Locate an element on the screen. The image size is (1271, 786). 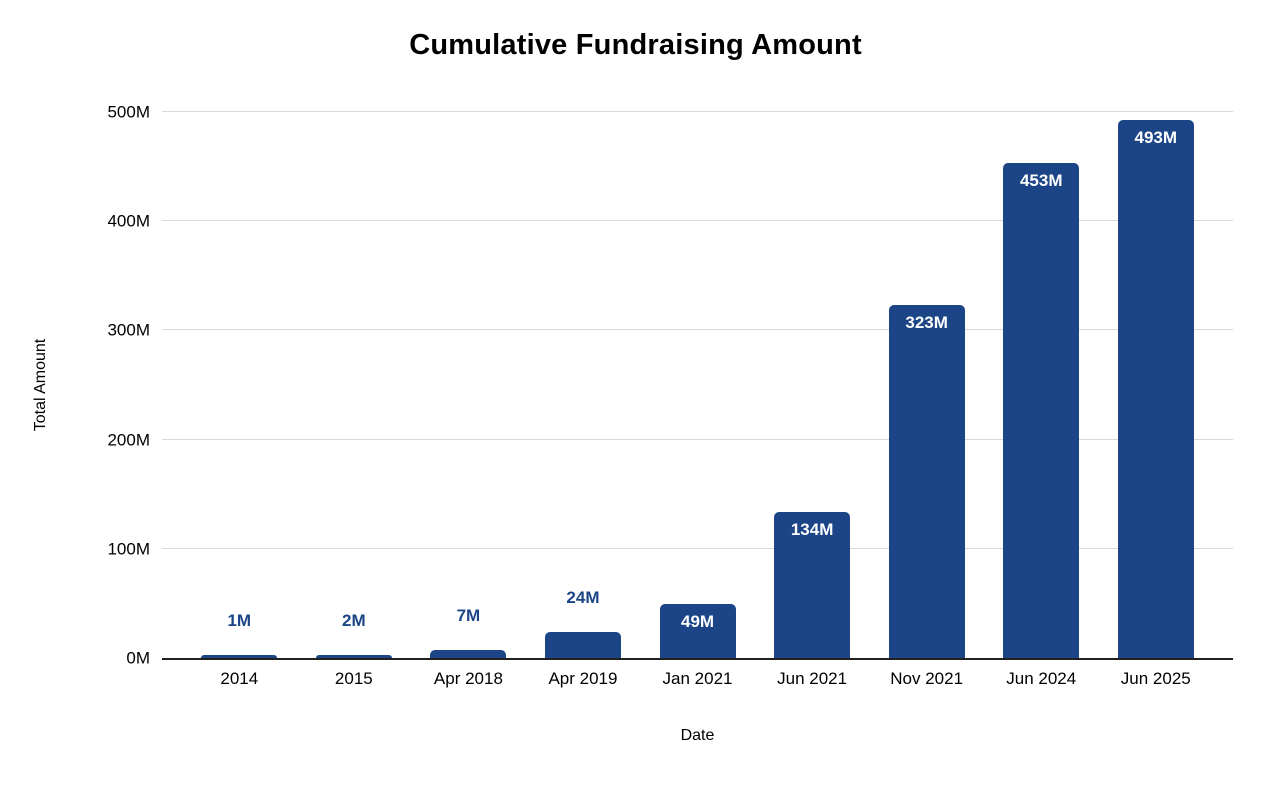
x-tick-label: Jan 2021 is located at coordinates (697, 678).